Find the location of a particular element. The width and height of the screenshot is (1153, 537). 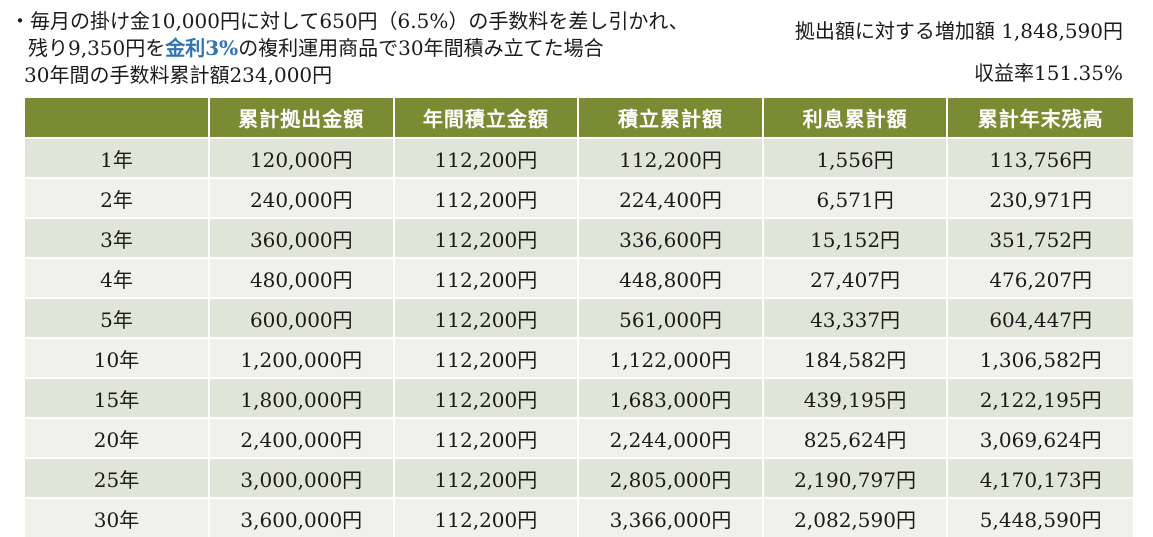

cumulative-invested-cell: 224,400円 is located at coordinates (671, 197).